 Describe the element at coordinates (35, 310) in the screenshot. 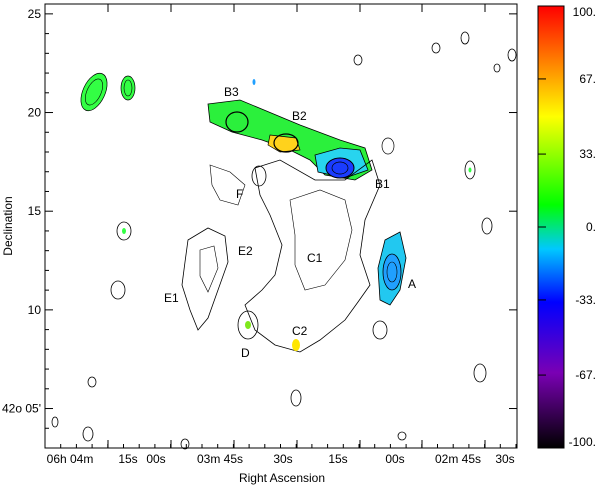

I see `y-tick-label: 10` at that location.